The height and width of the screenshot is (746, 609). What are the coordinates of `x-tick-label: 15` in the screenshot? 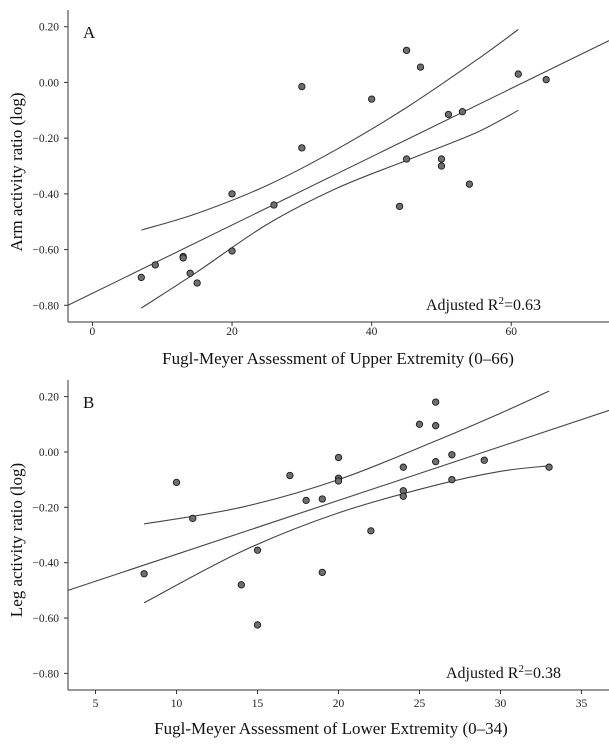 It's located at (258, 704).